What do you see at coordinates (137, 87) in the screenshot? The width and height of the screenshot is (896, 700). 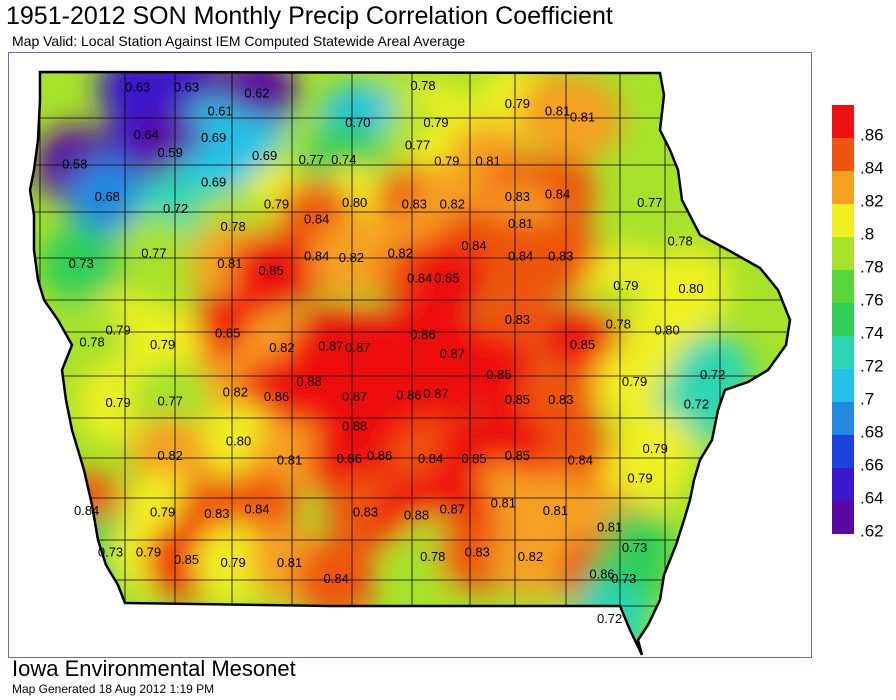 I see `station-value: 0.63` at bounding box center [137, 87].